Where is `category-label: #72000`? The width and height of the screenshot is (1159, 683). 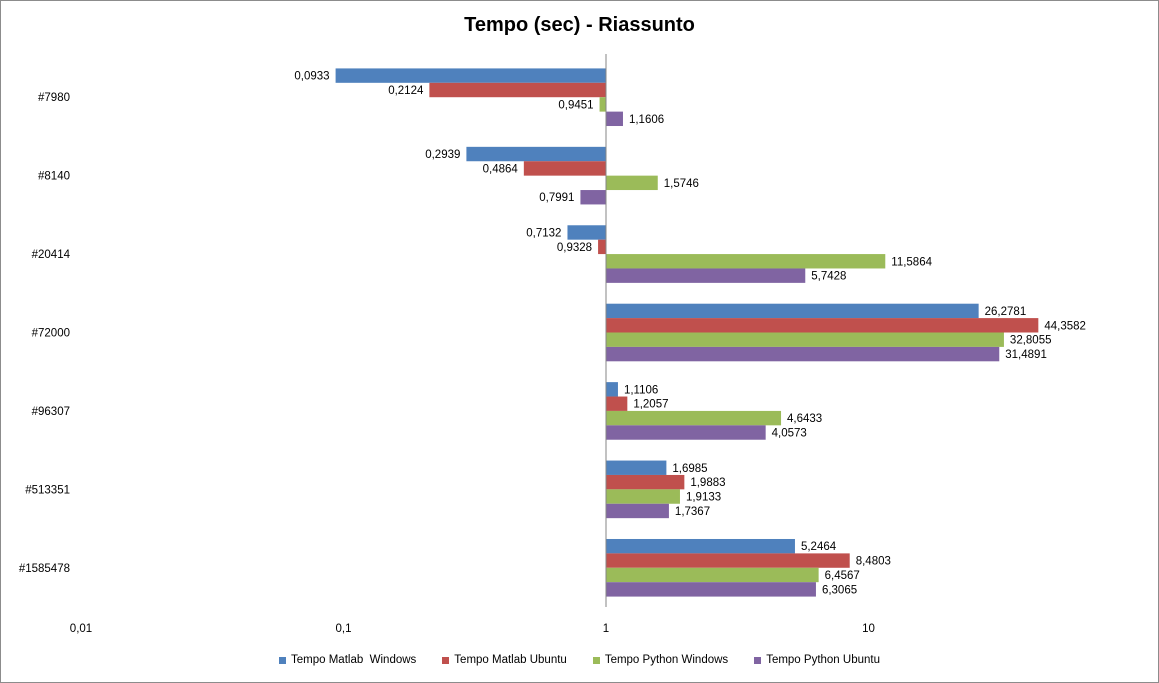 category-label: #72000 is located at coordinates (51, 334).